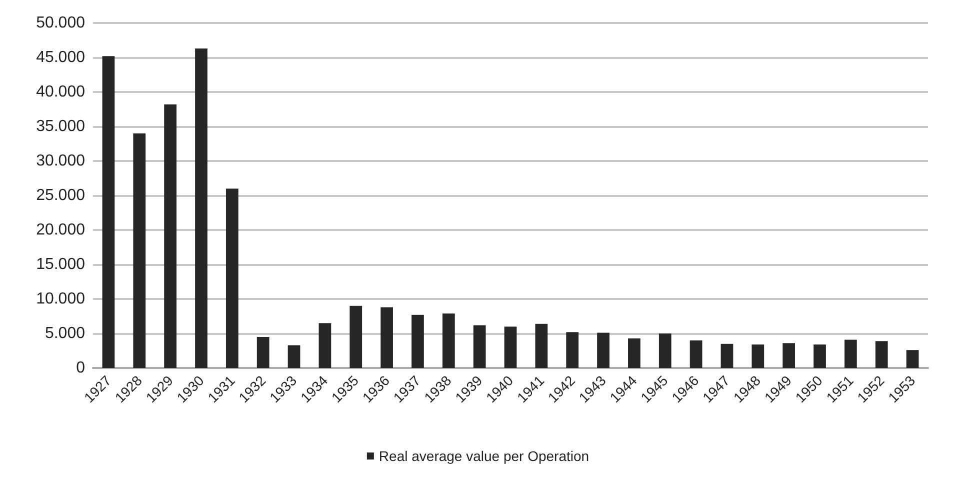  I want to click on y-tick-label: 45.000, so click(61, 57).